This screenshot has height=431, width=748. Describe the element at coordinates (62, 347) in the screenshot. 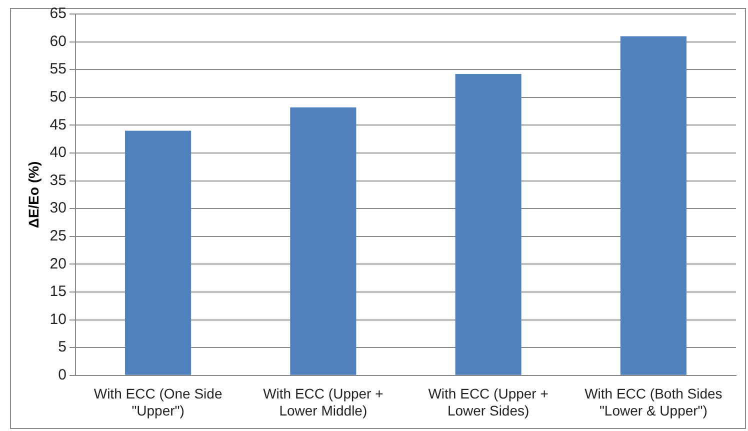

I see `y-tick-label: 5` at that location.